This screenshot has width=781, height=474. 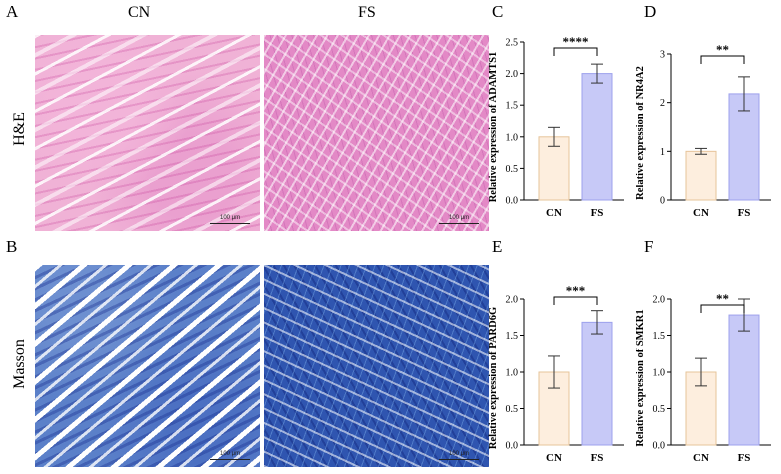 I want to click on y-axis-label: Relative expression of SMKR1, so click(x=641, y=377).